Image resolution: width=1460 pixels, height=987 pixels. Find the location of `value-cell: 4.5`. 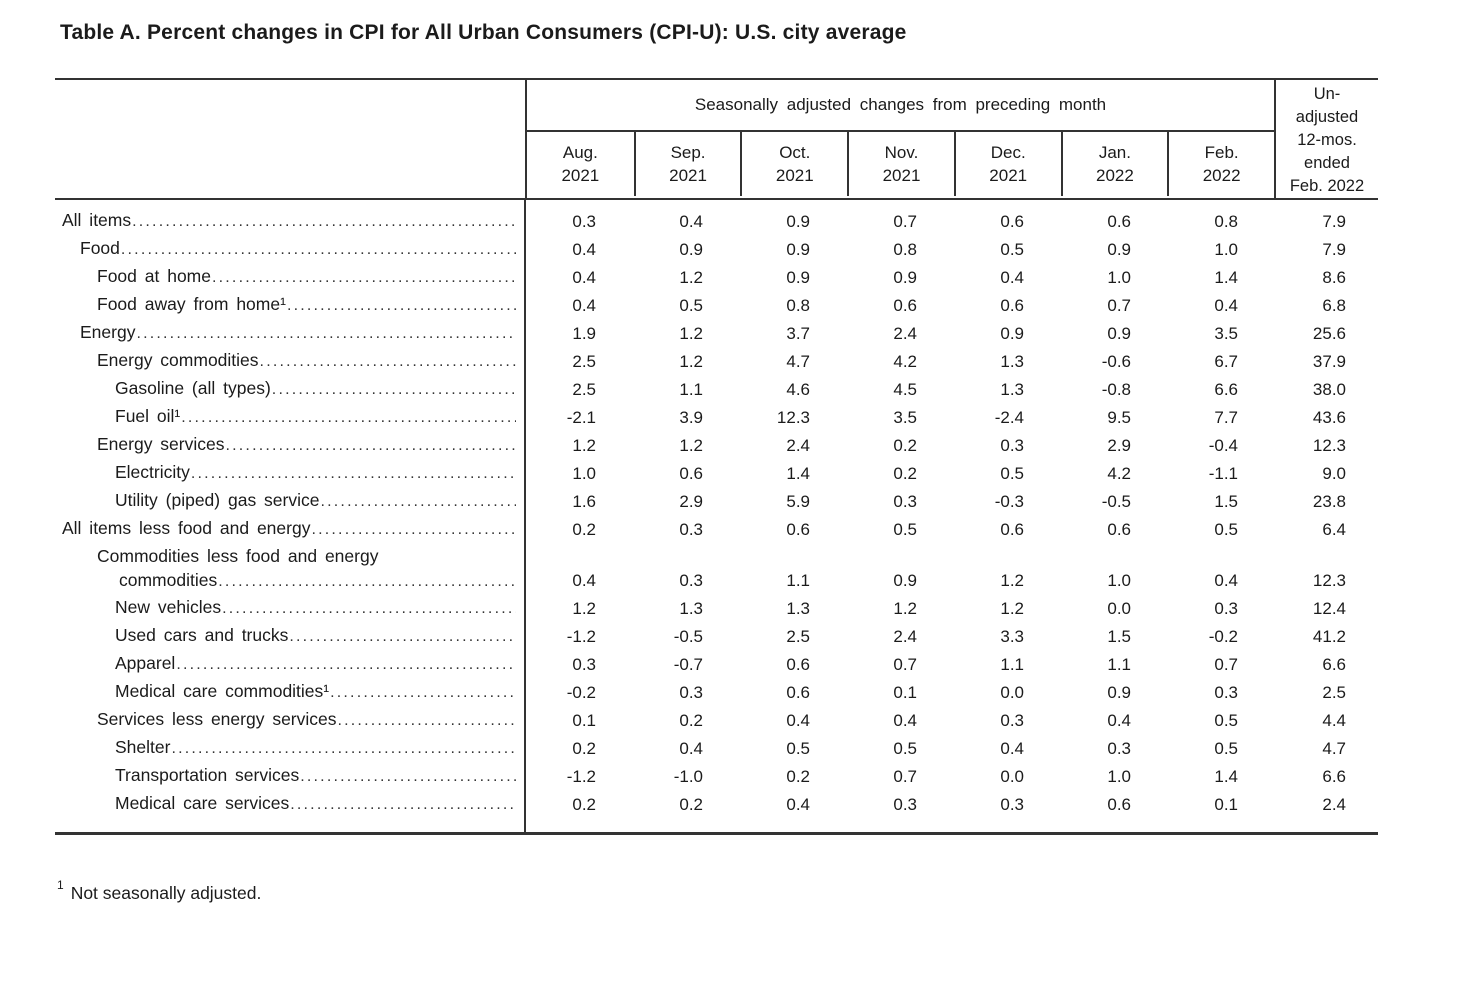

value-cell: 4.5 is located at coordinates (905, 389).